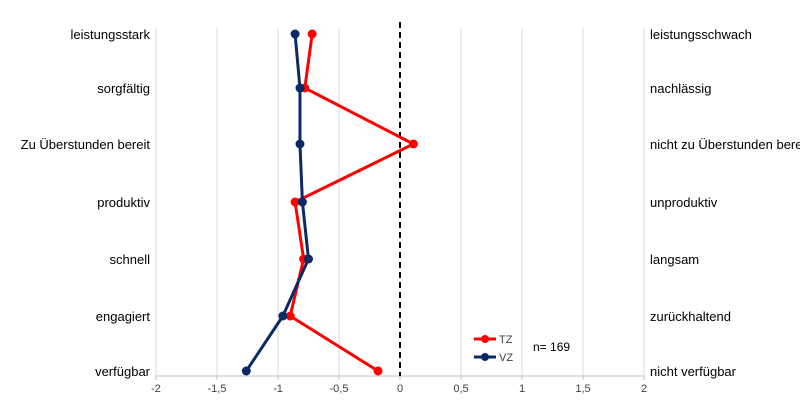  Describe the element at coordinates (86, 144) in the screenshot. I see `left-category-label-2: Zu Überstunden bereit` at that location.